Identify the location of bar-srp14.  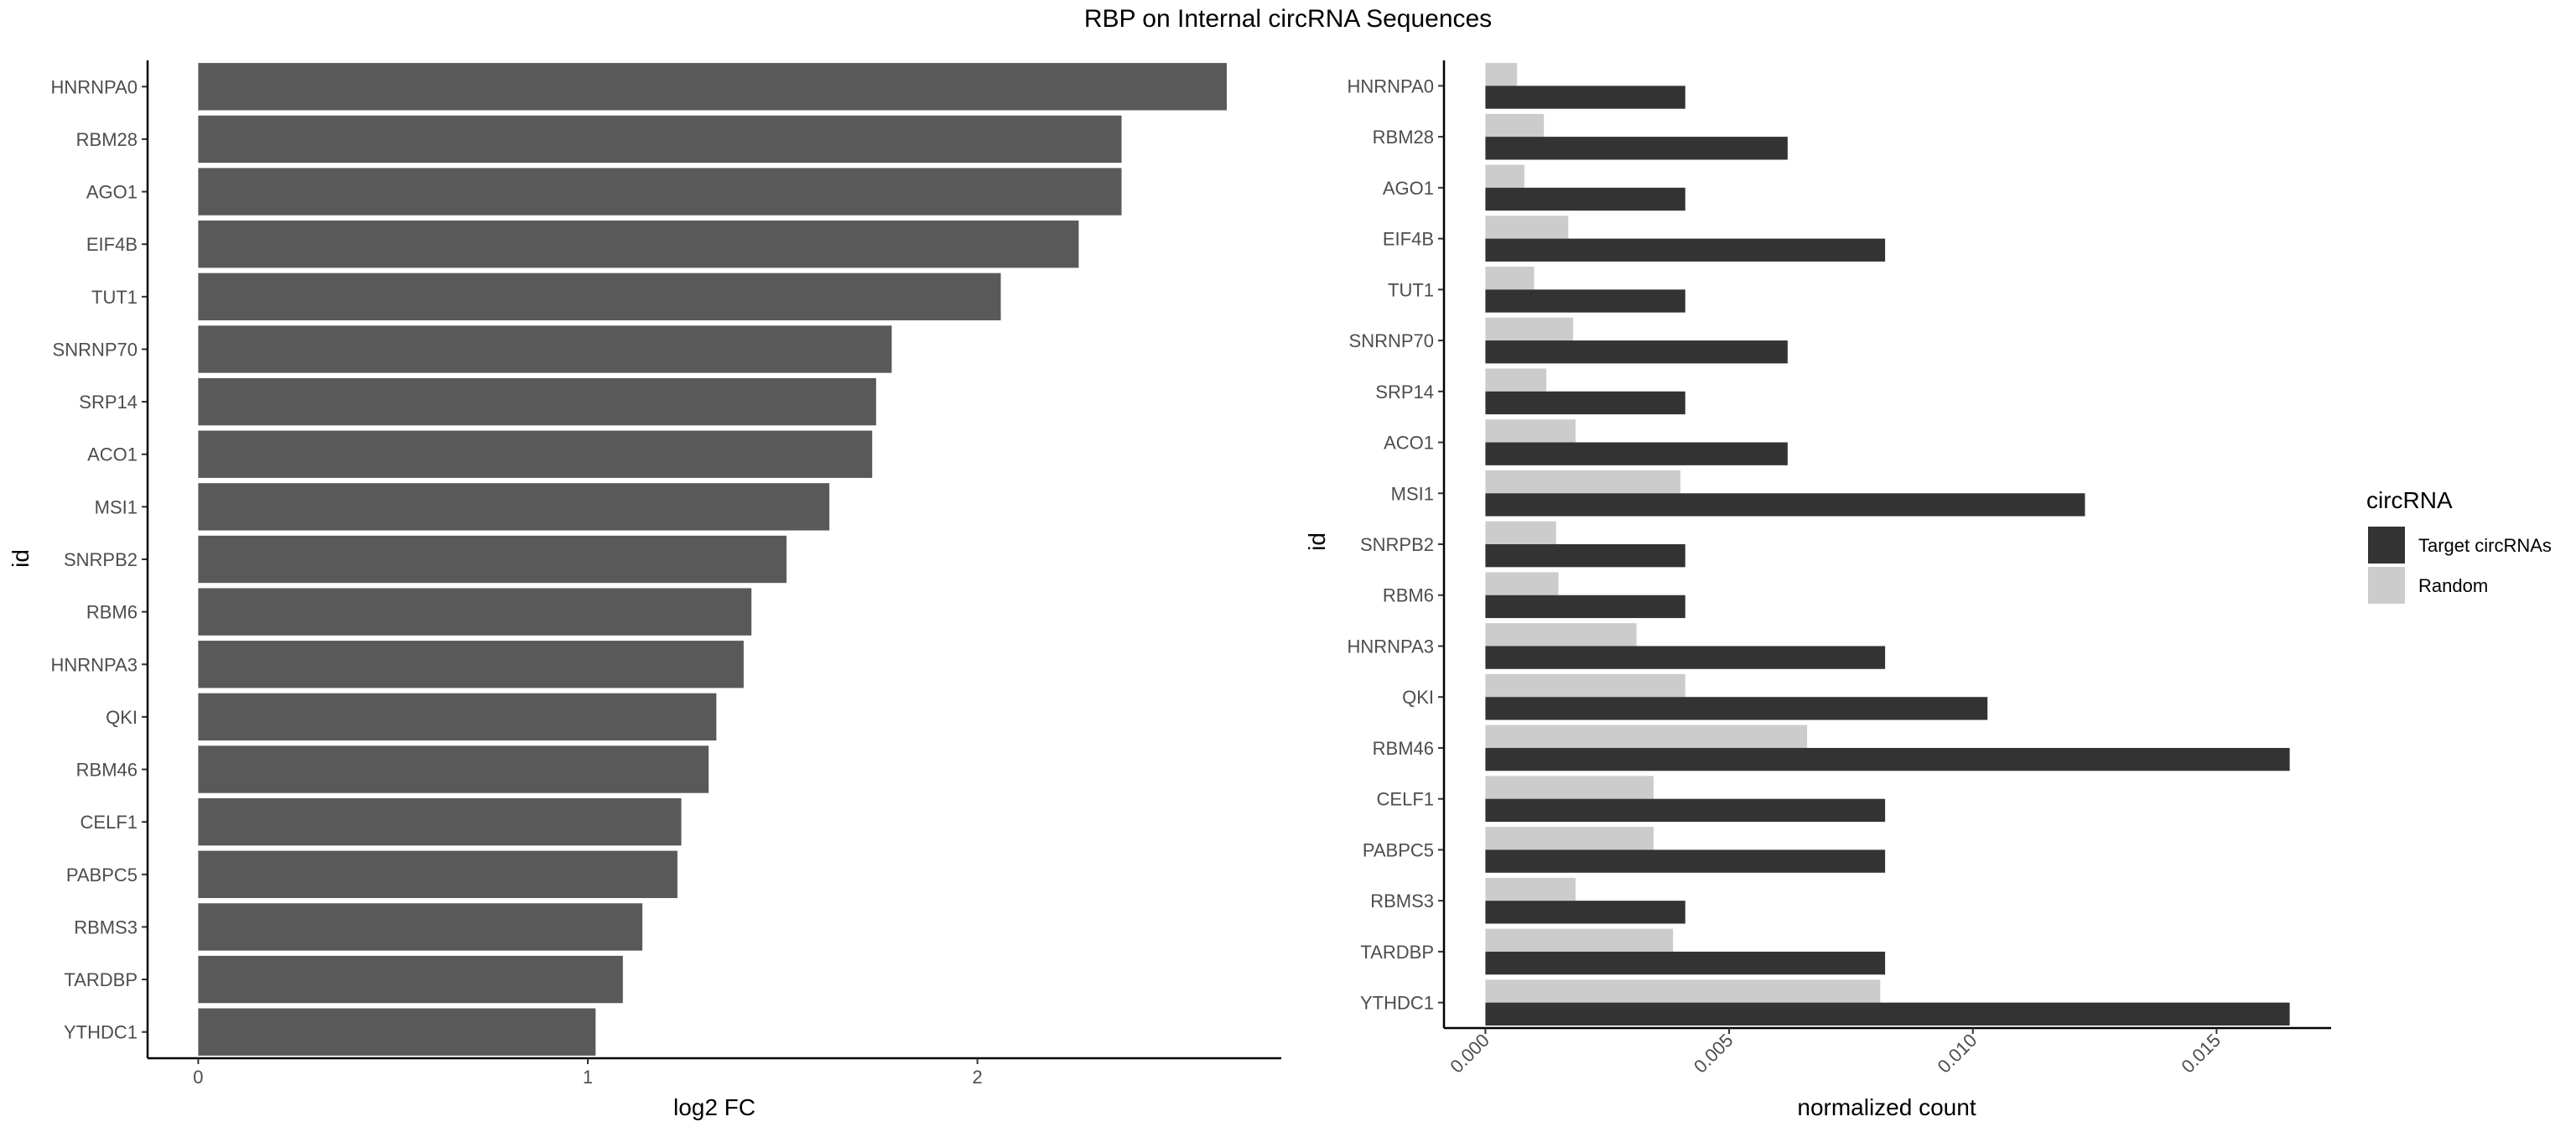
(537, 401).